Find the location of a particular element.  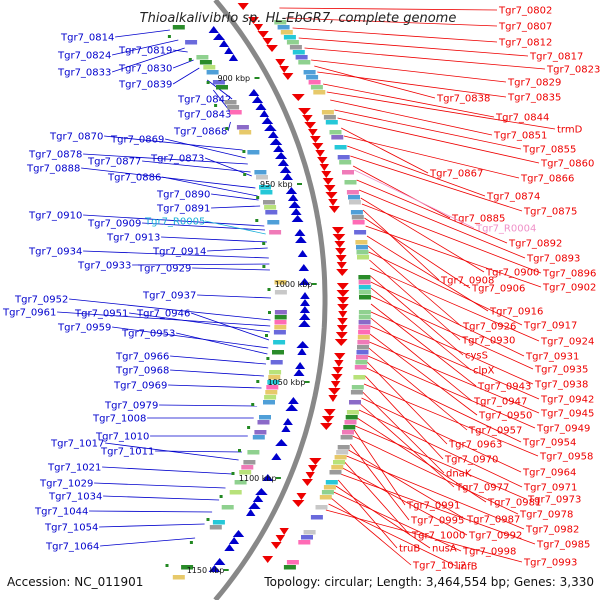

gene-label-tgr7-0957: Tgr7_0957 is located at coordinates (495, 431).